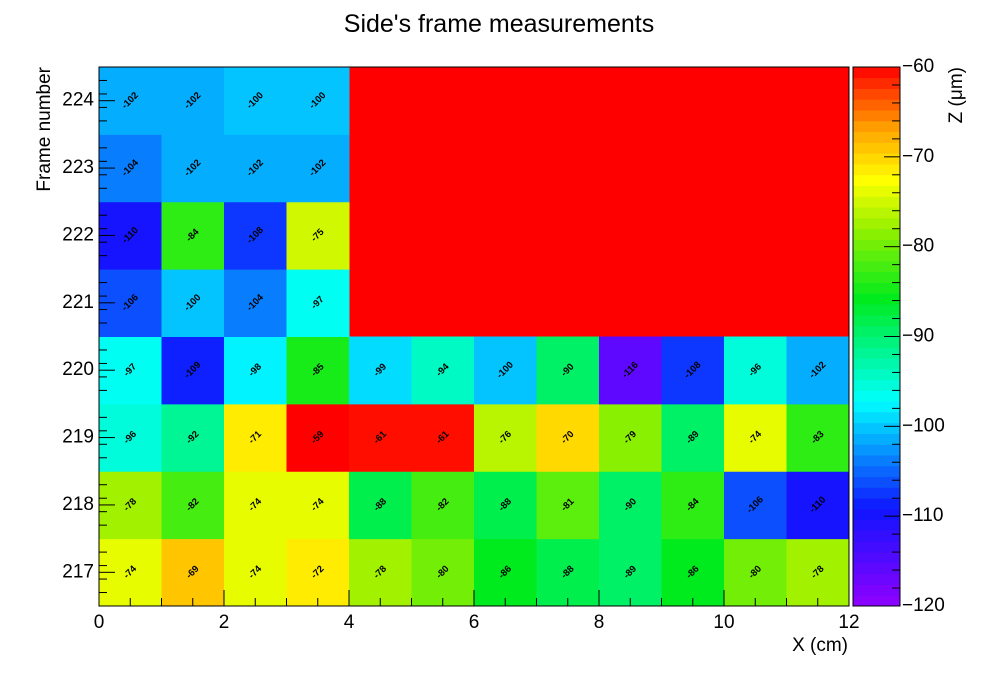 This screenshot has width=998, height=679. What do you see at coordinates (78, 100) in the screenshot?
I see `y-tick-label: 224` at bounding box center [78, 100].